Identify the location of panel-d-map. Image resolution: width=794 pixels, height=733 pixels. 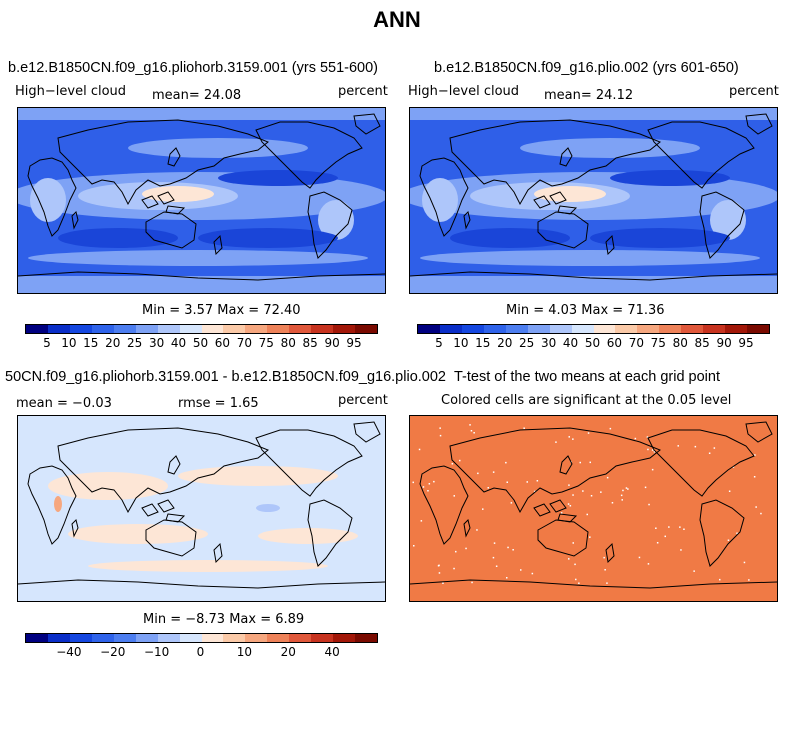
(593, 508).